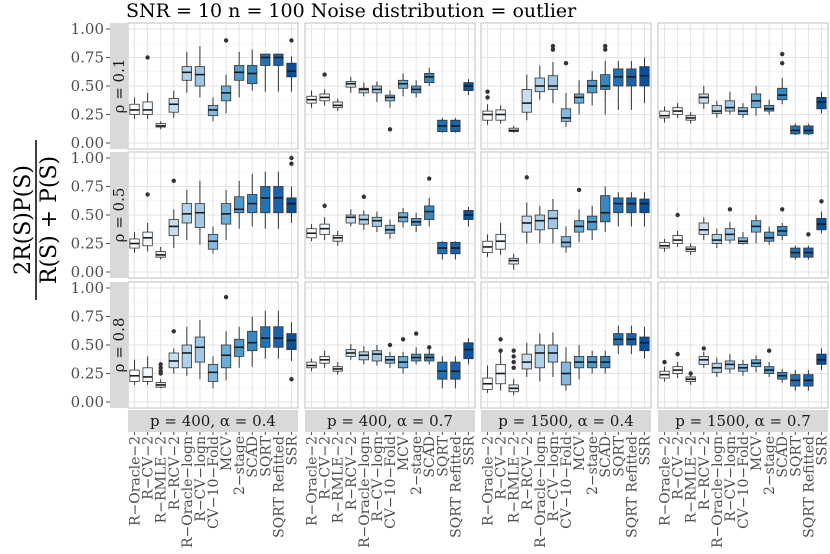  Describe the element at coordinates (632, 487) in the screenshot. I see `x-tick-label: SQRT Refitted` at that location.